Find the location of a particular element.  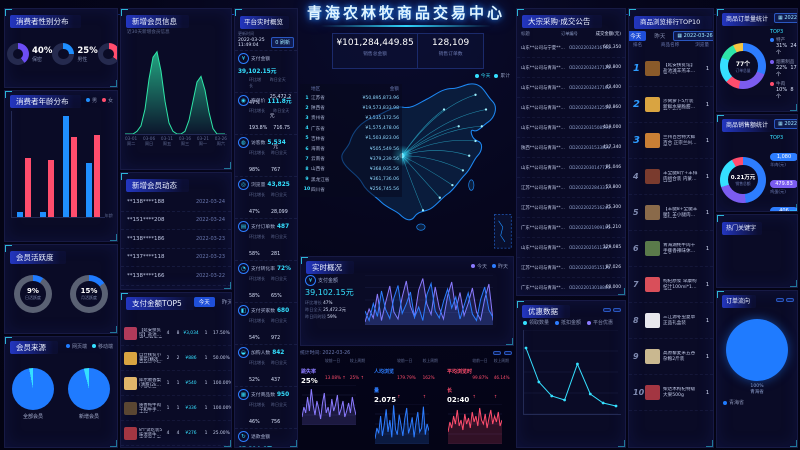

dynamics-row: **151****208 2022-03-24 is located at coordinates (176, 221).